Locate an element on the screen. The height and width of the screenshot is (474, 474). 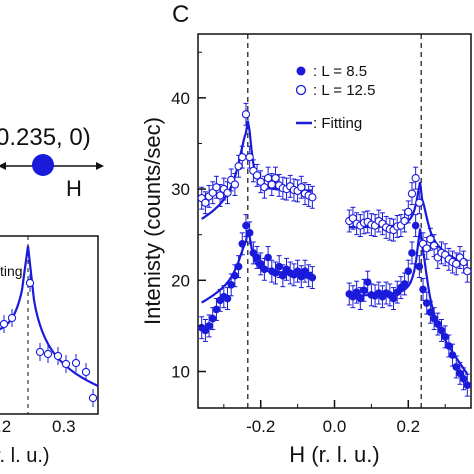
legend-marker-l85 is located at coordinates (301, 71).